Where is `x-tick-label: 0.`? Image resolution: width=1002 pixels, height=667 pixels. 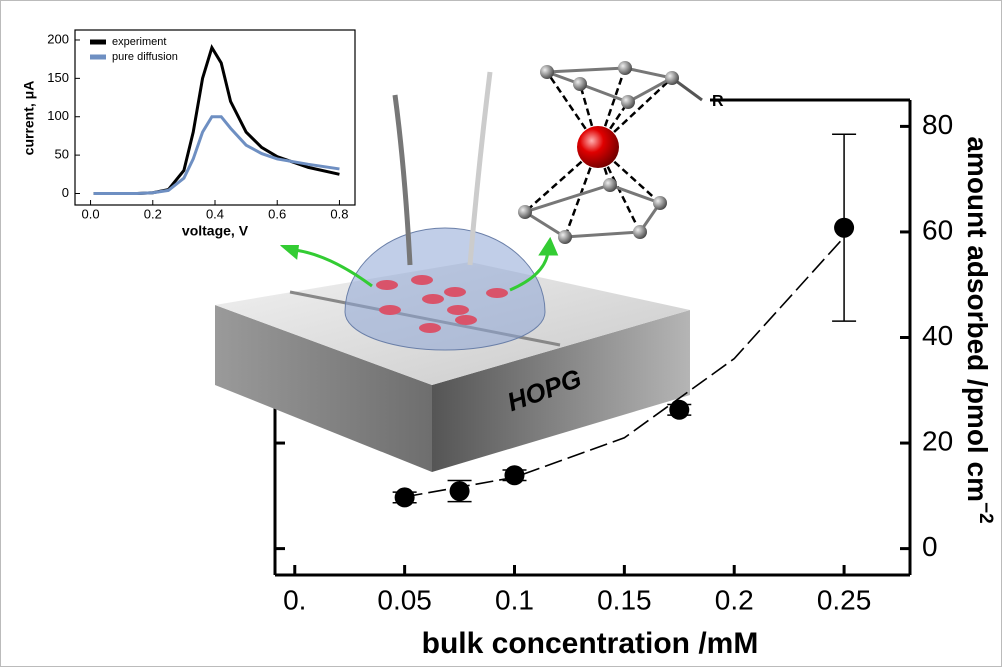 x-tick-label: 0. is located at coordinates (294, 599).